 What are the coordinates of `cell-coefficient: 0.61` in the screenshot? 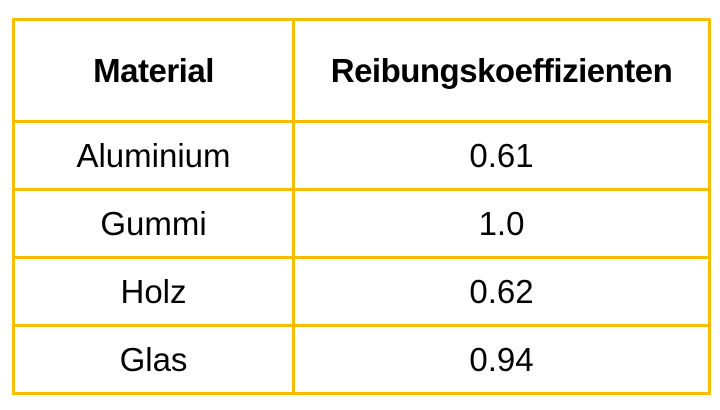 It's located at (501, 155).